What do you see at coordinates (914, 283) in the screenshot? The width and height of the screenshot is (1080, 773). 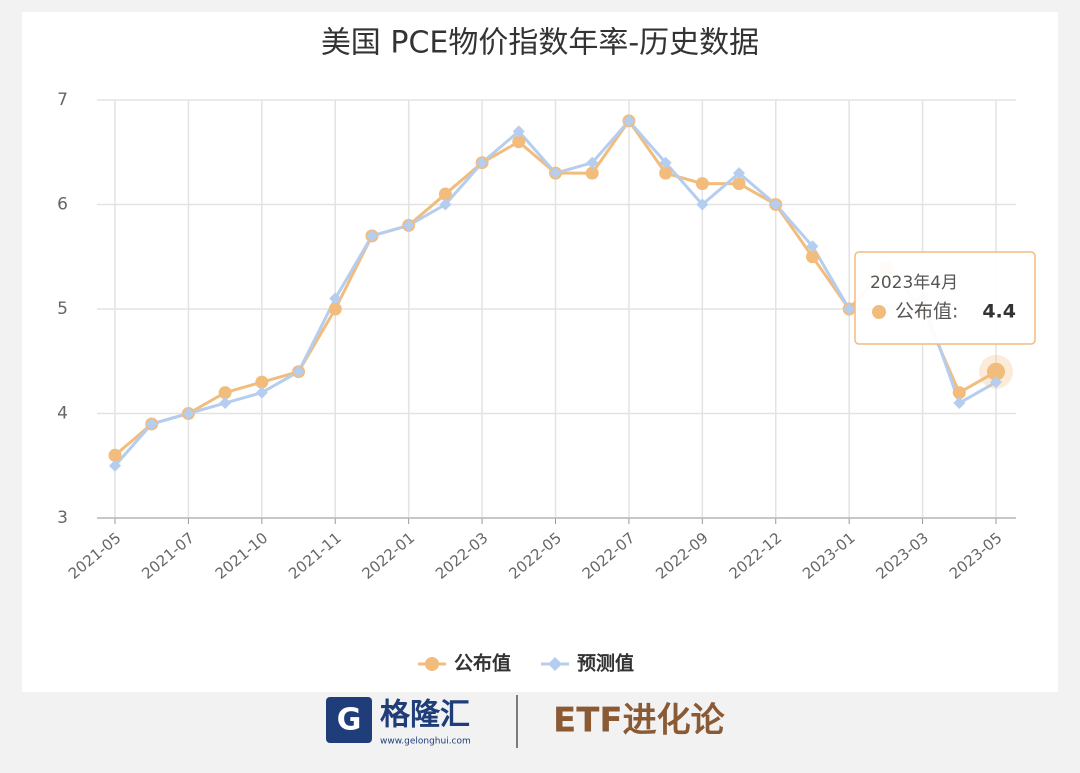 I see `tooltip-title: 2023年4月` at bounding box center [914, 283].